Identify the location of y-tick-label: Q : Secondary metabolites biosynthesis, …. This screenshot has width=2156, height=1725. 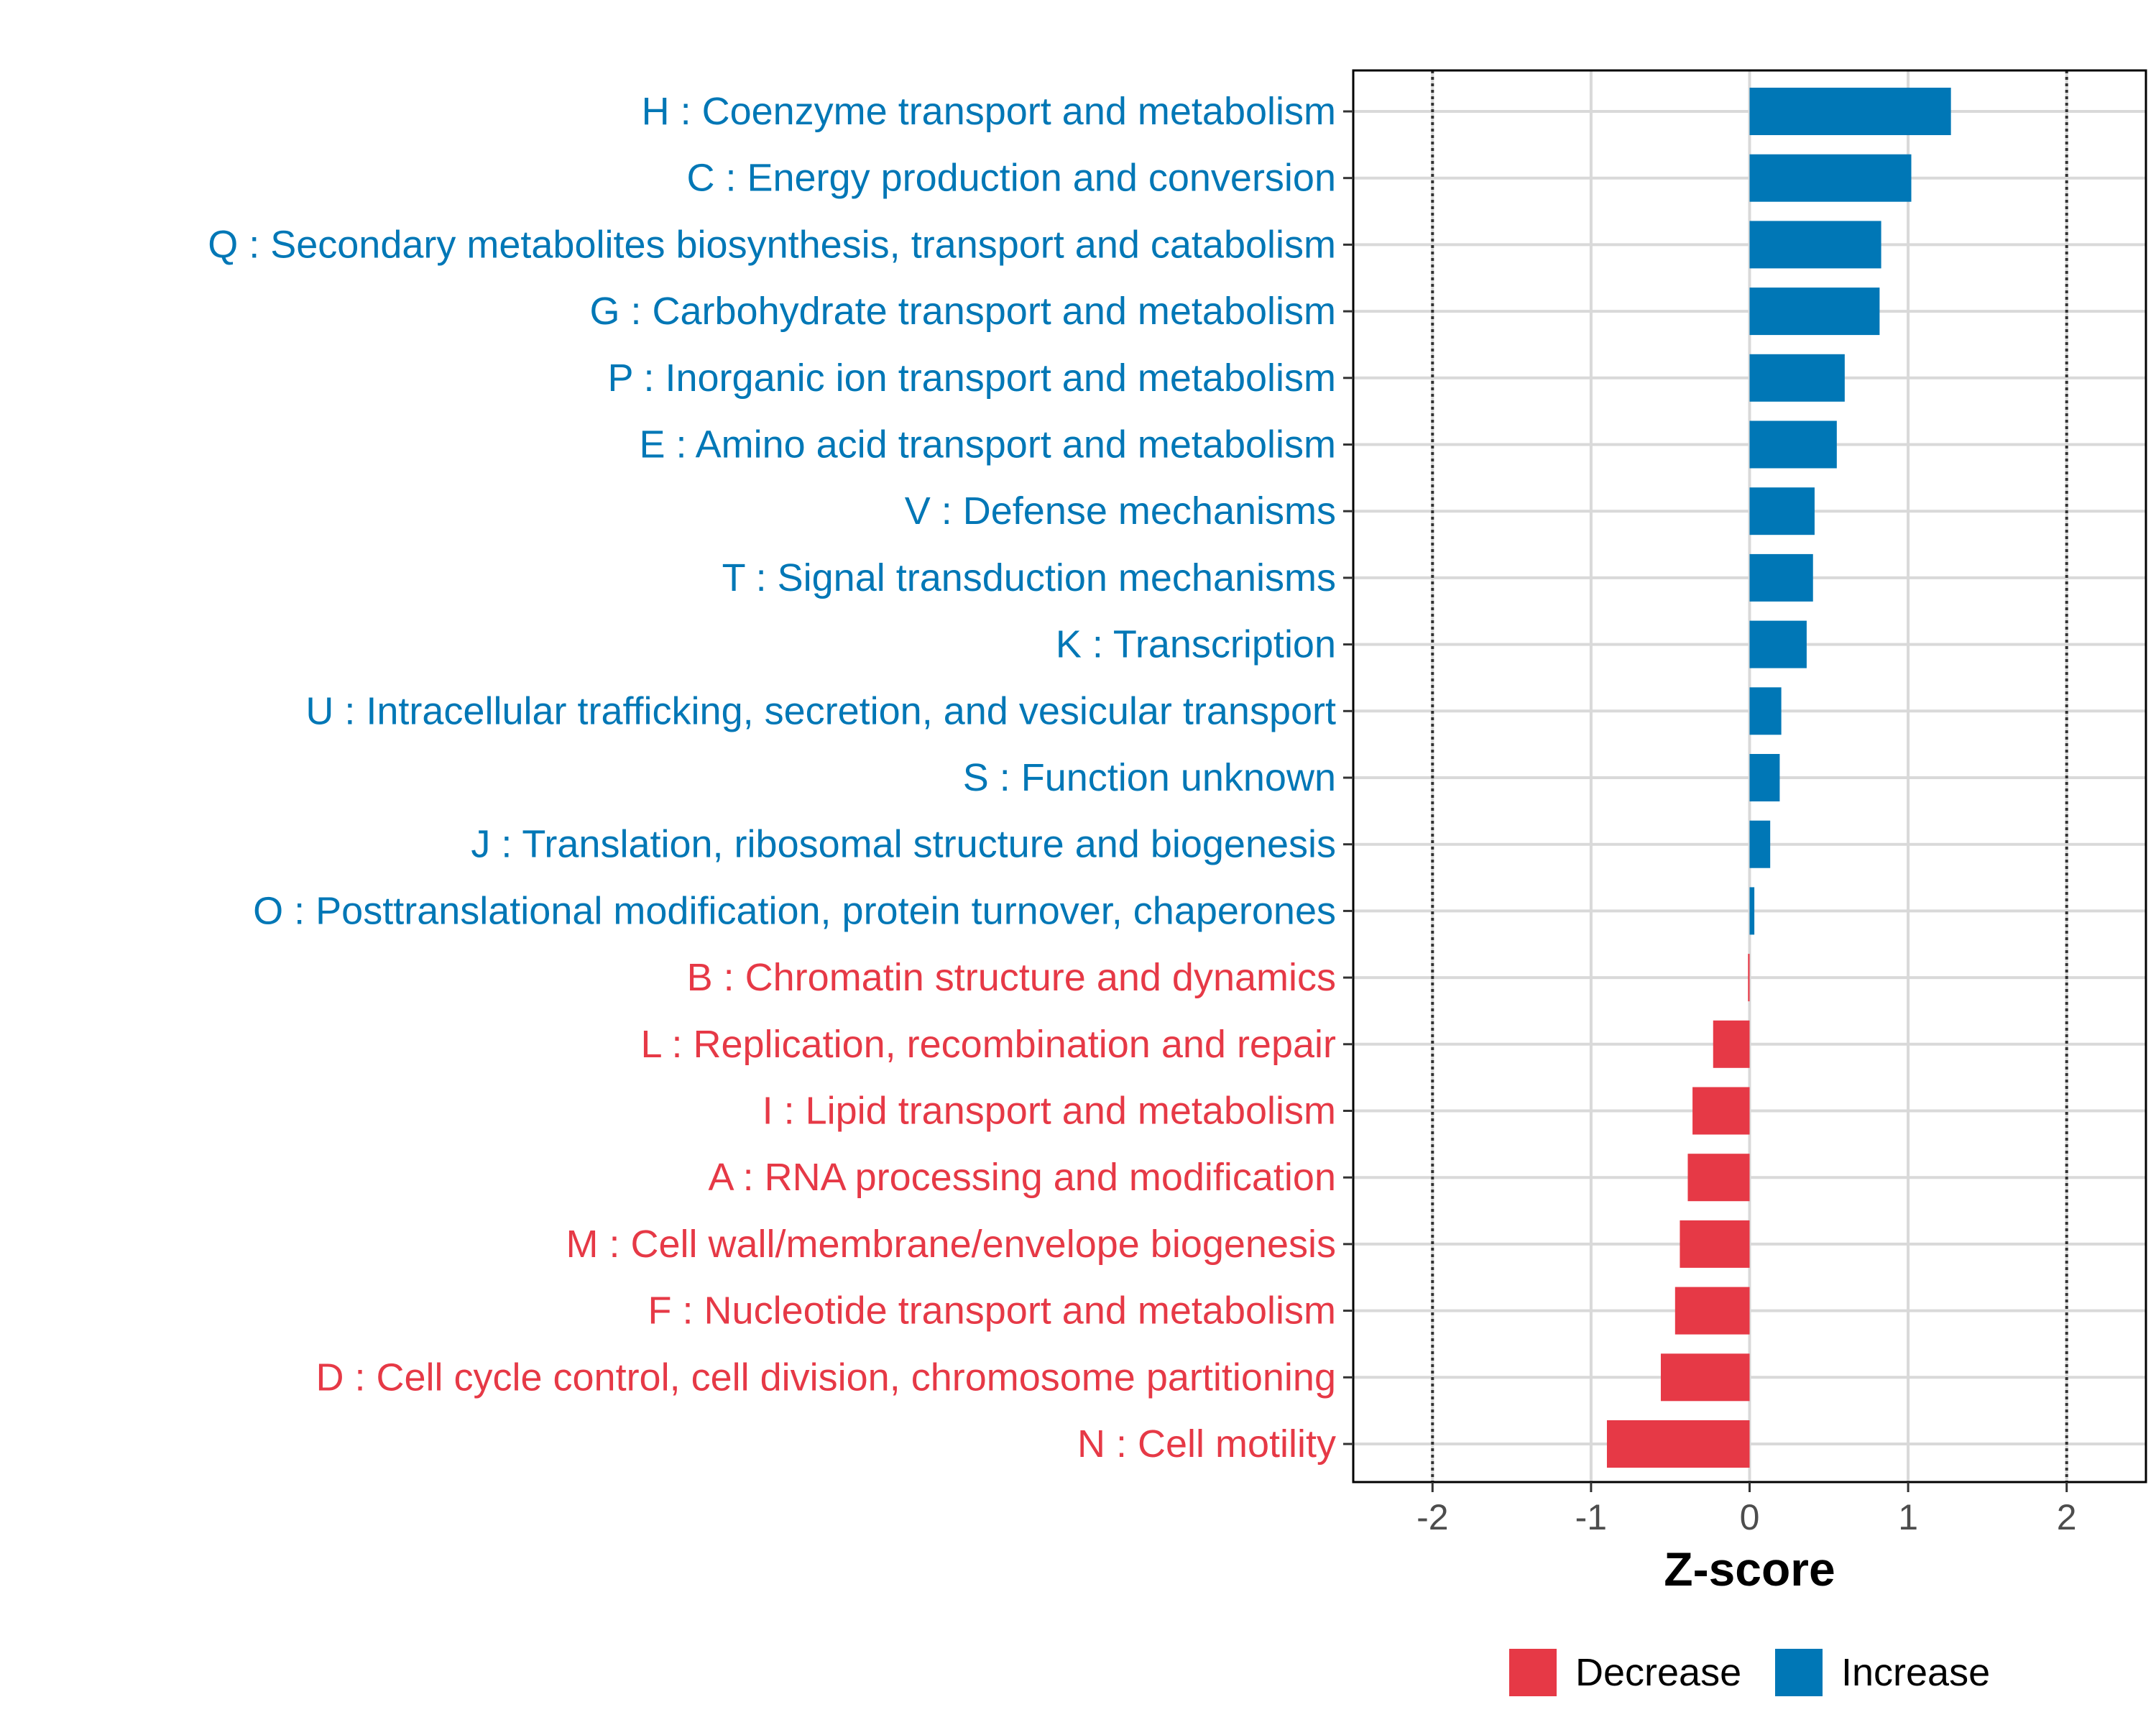
(772, 244).